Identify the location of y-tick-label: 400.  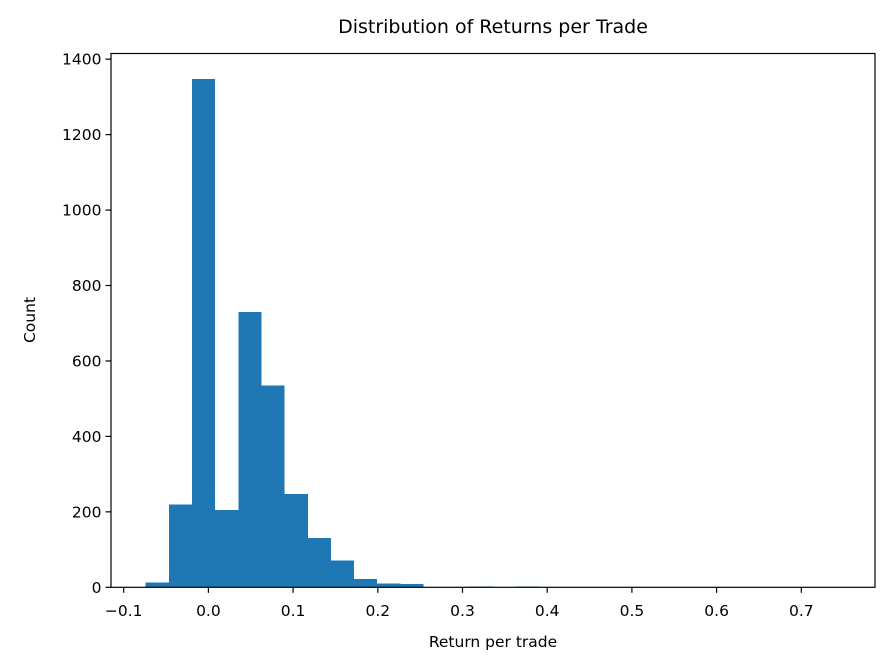
(87, 437).